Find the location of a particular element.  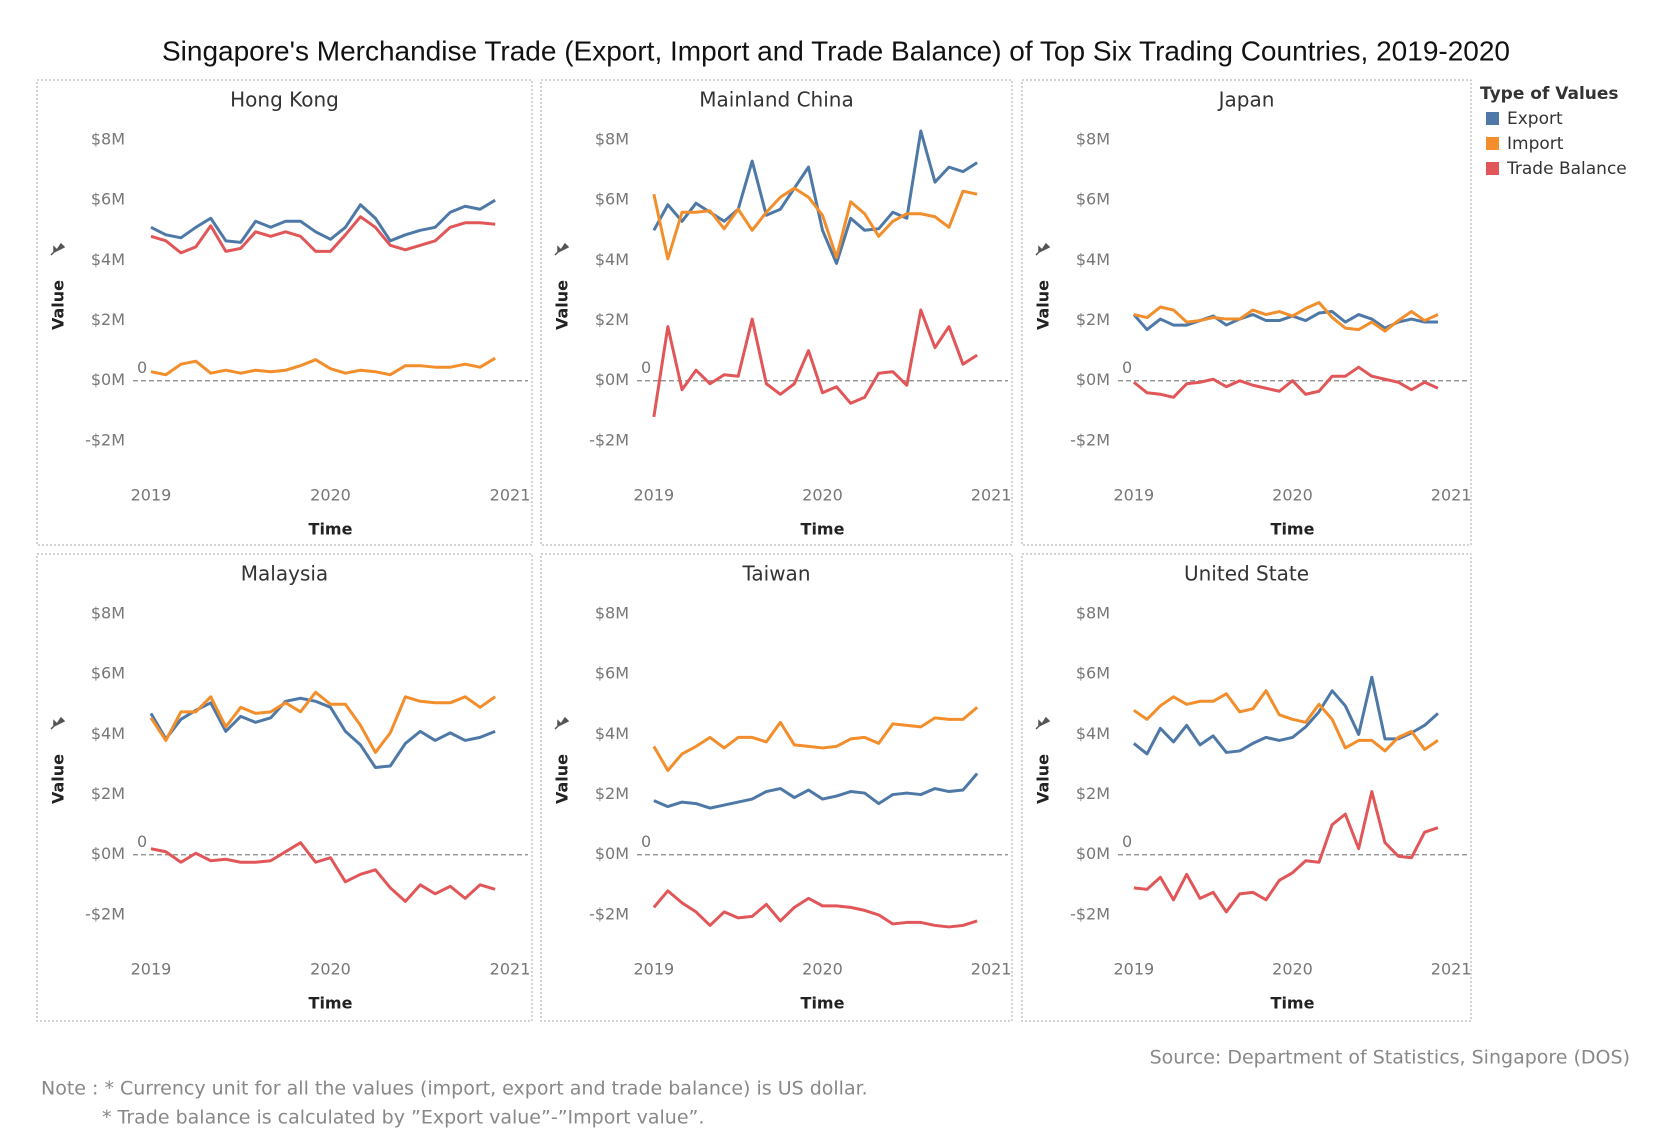

panel-title: Japan is located at coordinates (1246, 100).